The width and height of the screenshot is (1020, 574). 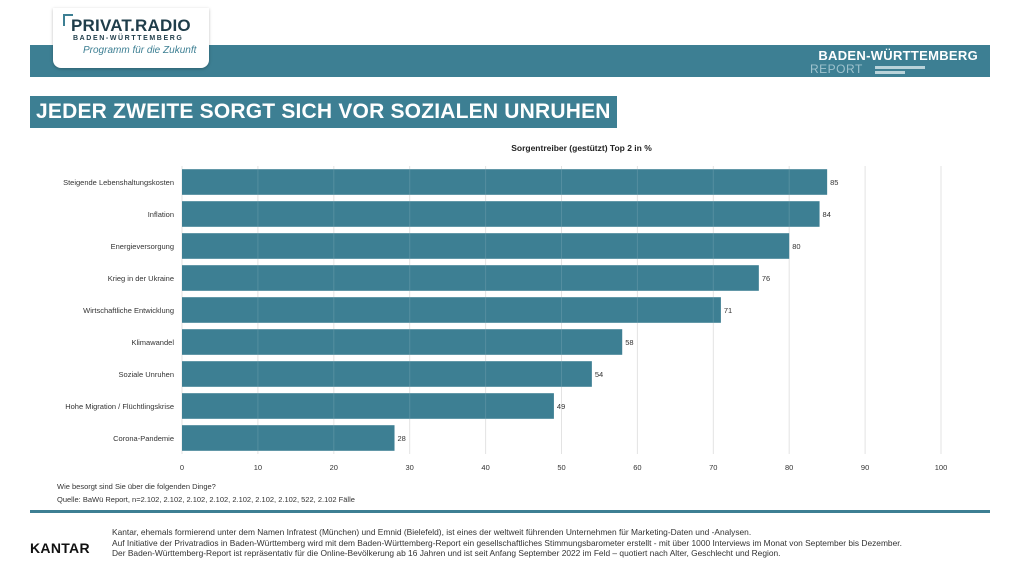 What do you see at coordinates (836, 69) in the screenshot?
I see `report-logo-sub: REPORT` at bounding box center [836, 69].